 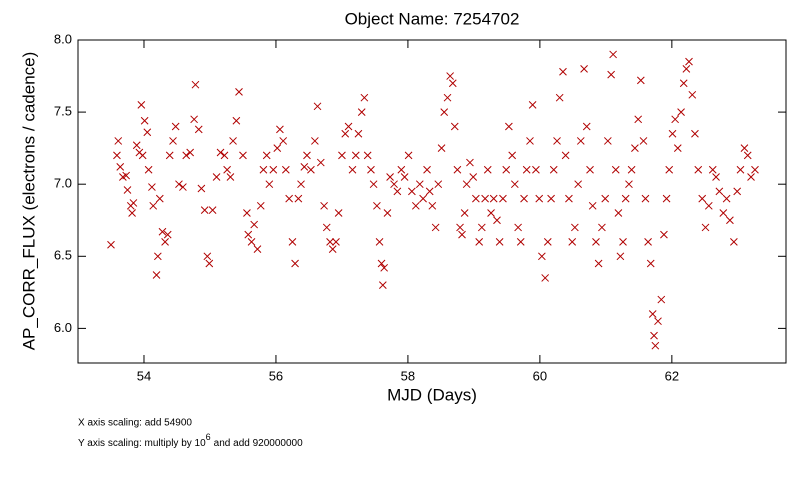 What do you see at coordinates (672, 375) in the screenshot?
I see `x-tick-label: 62` at bounding box center [672, 375].